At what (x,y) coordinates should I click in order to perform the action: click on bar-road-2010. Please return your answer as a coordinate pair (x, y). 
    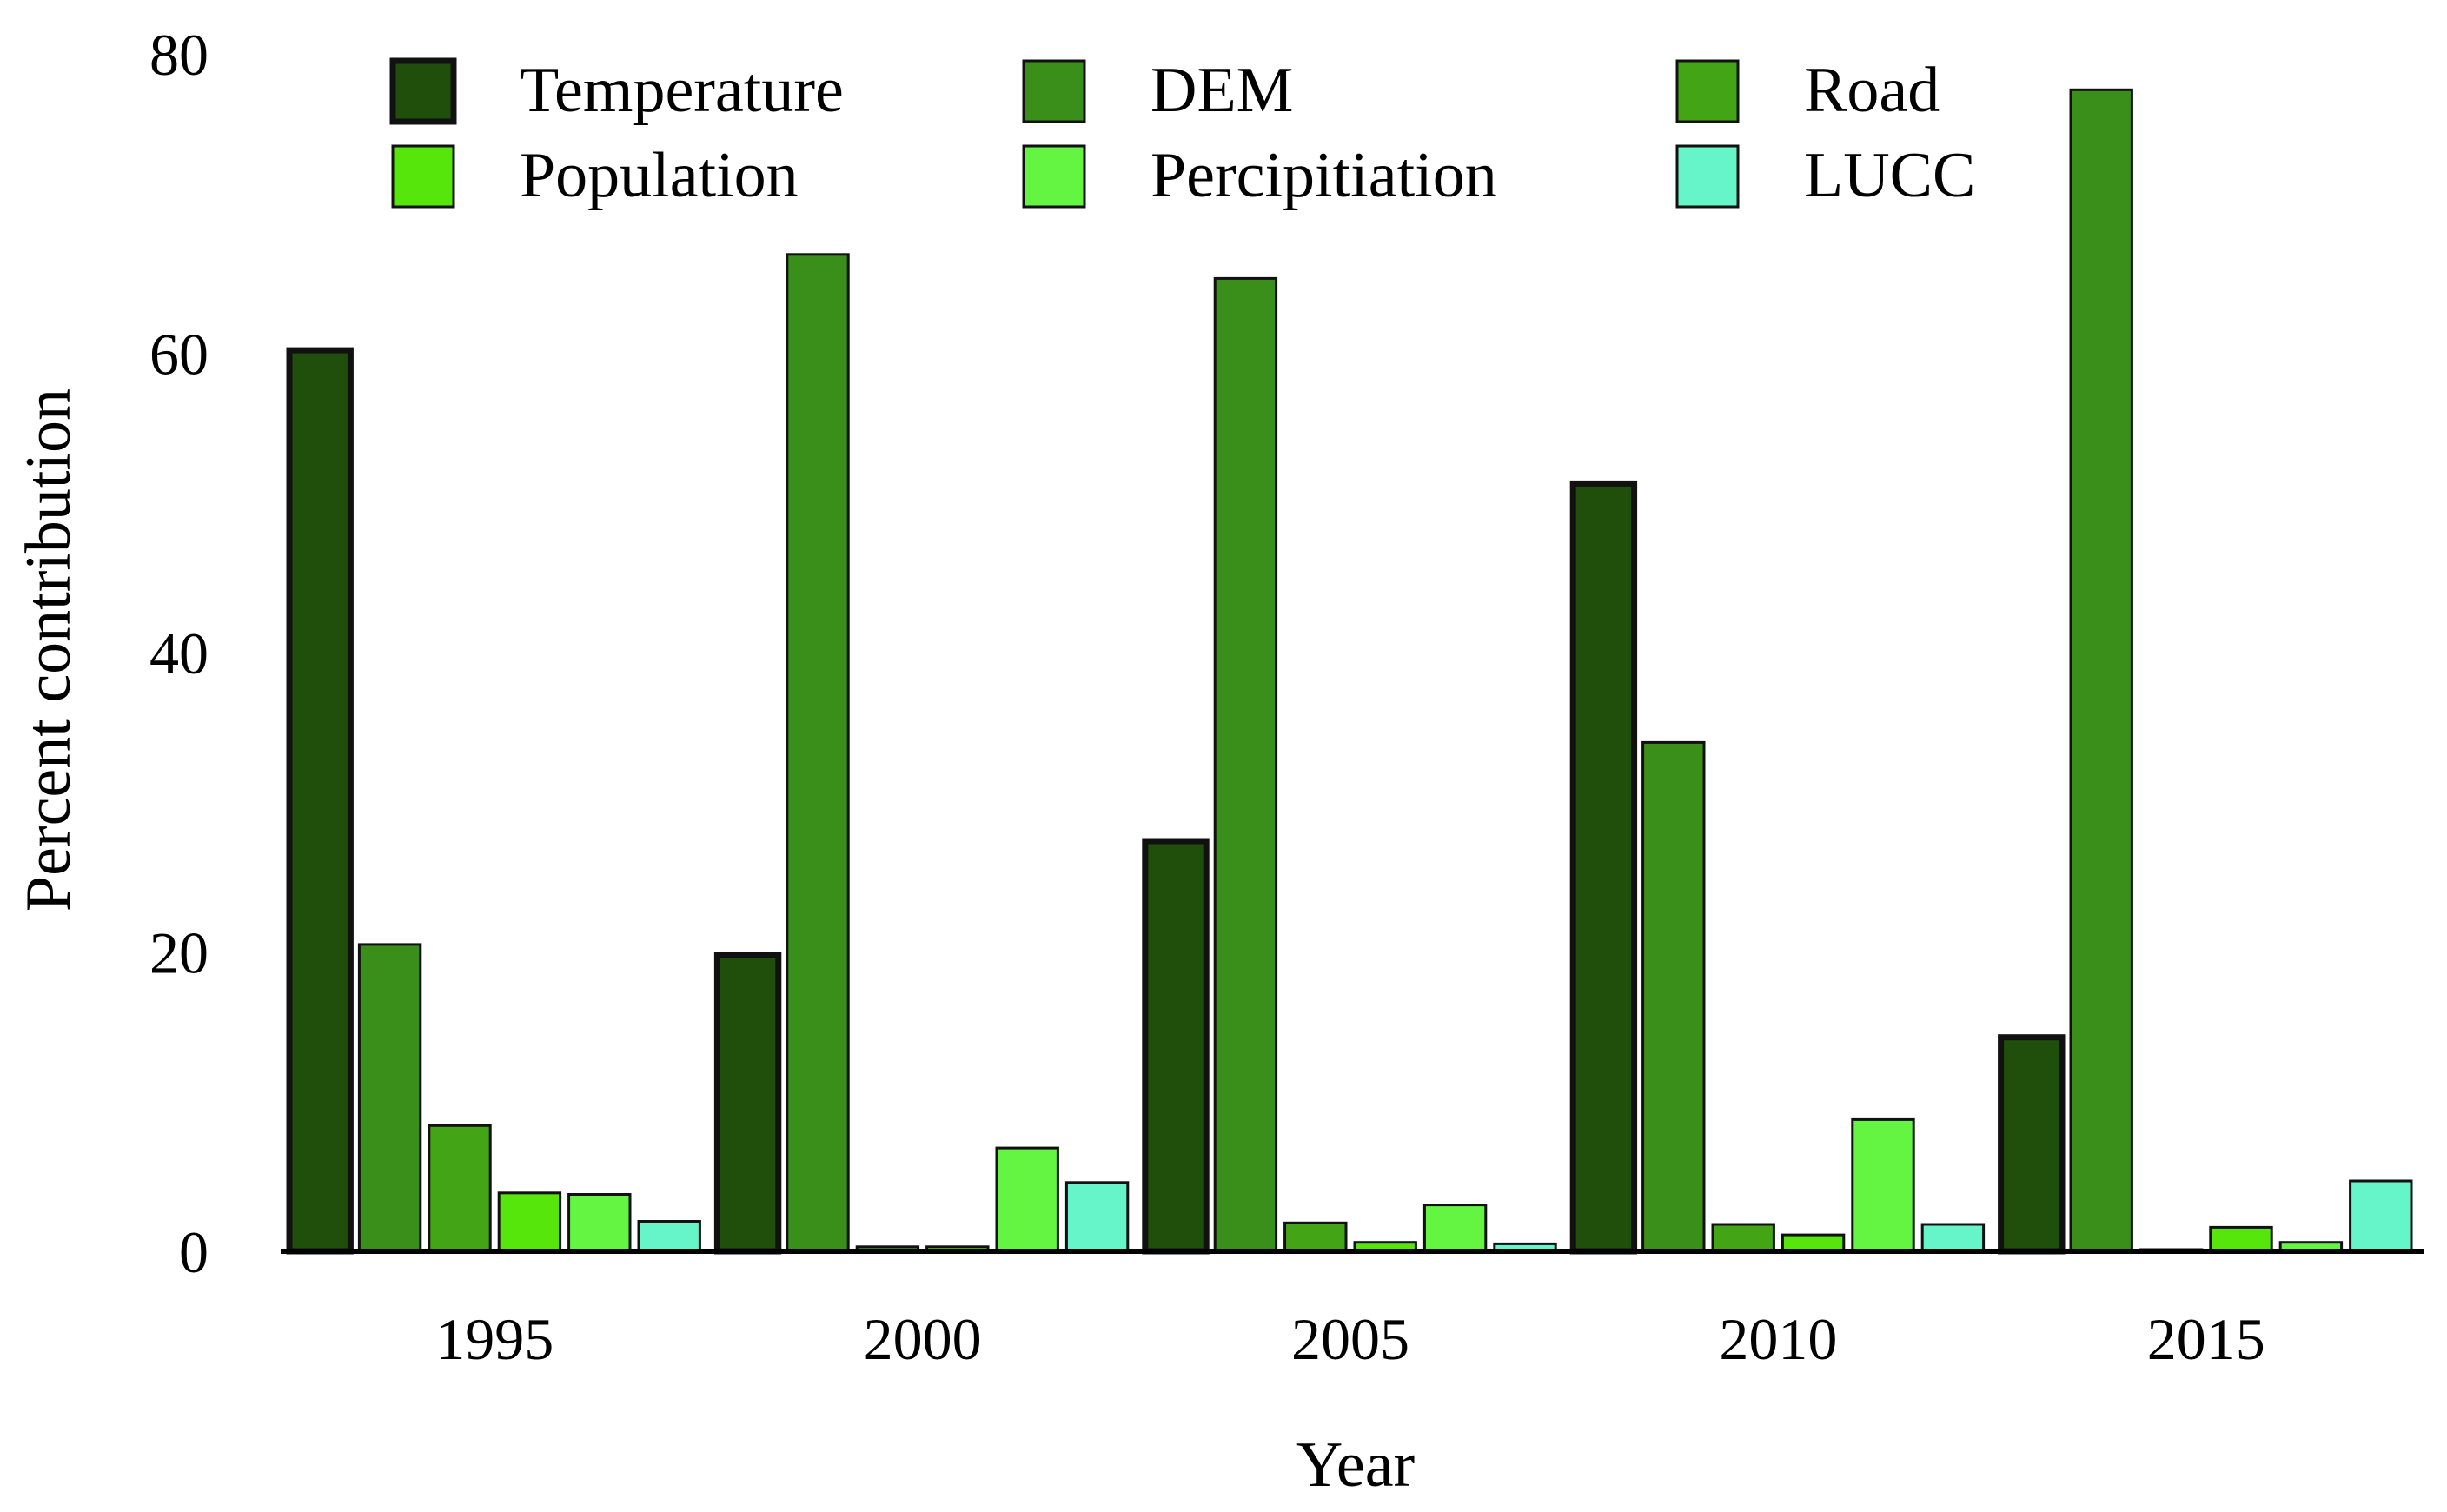
    Looking at the image, I should click on (1743, 1238).